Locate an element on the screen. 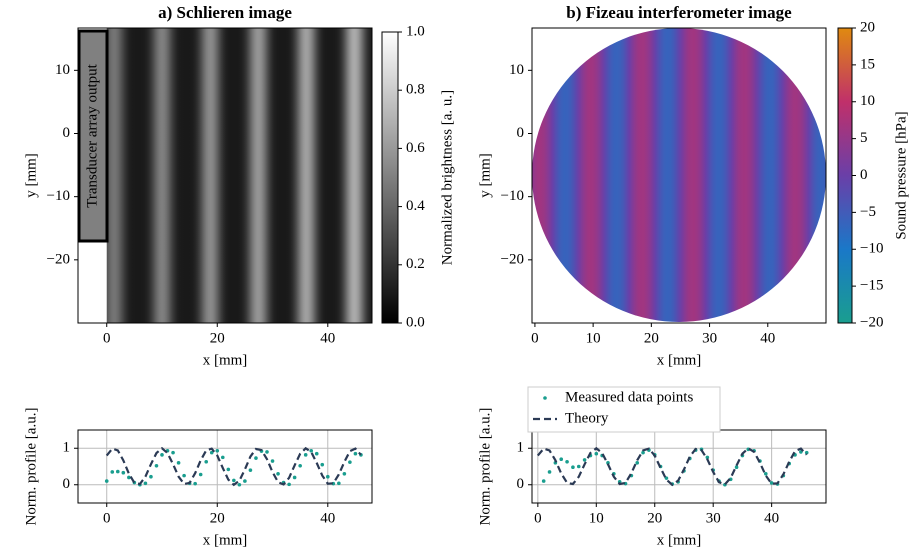 Image resolution: width=917 pixels, height=560 pixels. colorbar-tick-label: −15 is located at coordinates (871, 286).